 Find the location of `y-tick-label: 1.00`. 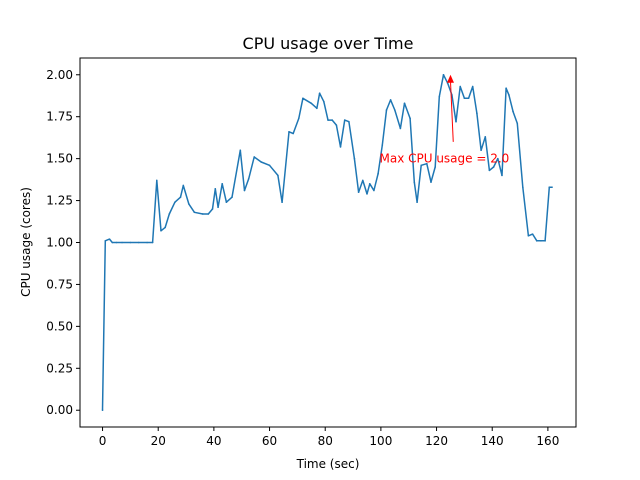

y-tick-label: 1.00 is located at coordinates (59, 243).